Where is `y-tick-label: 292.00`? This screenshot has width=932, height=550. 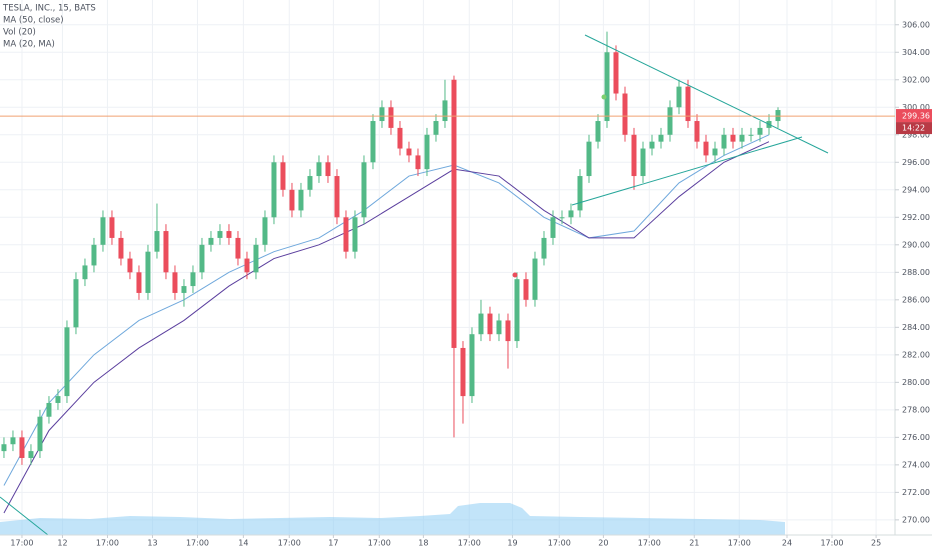
y-tick-label: 292.00 is located at coordinates (916, 217).